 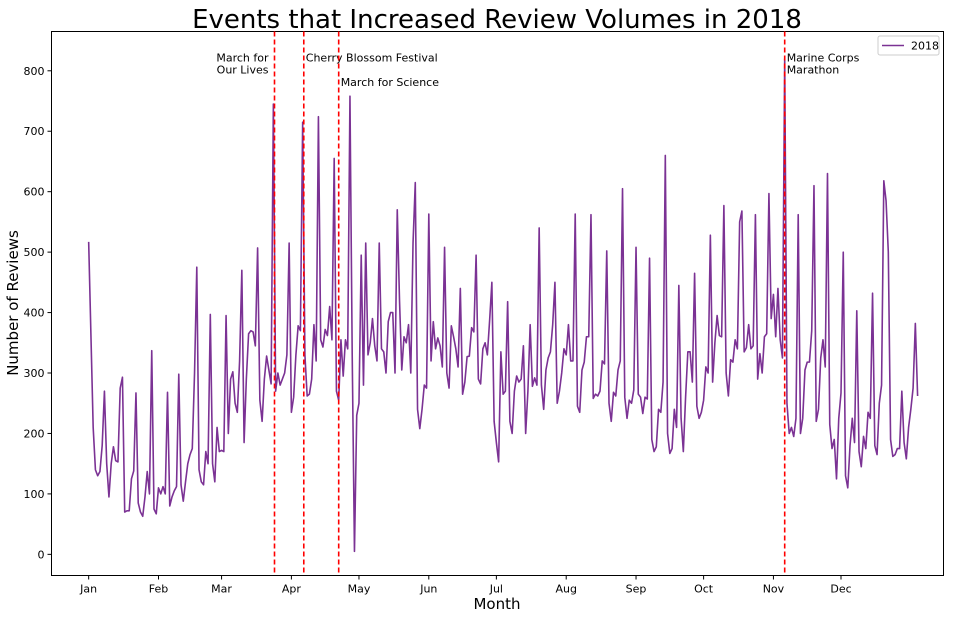 I want to click on x-tick-label: Aug, so click(x=565, y=589).